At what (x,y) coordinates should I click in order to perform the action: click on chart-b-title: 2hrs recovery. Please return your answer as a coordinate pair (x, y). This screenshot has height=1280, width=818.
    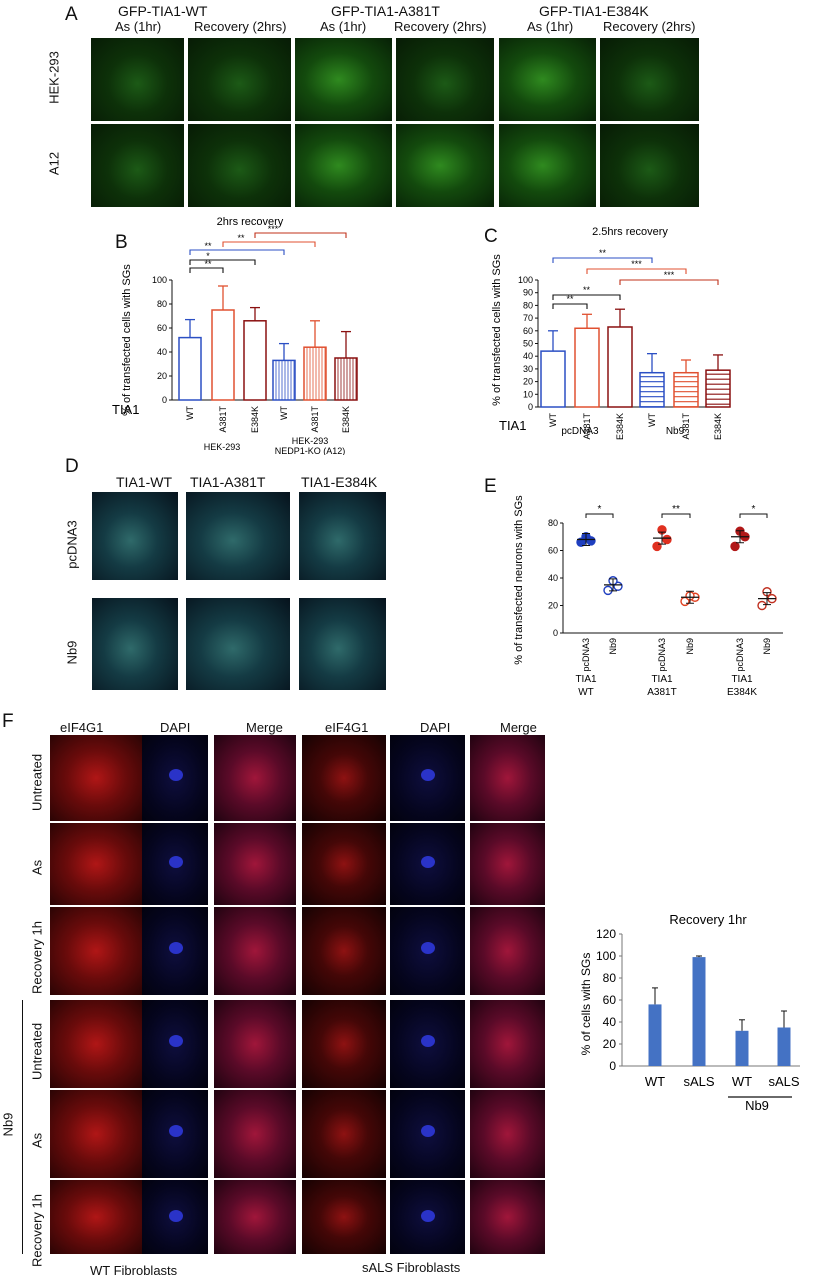
    Looking at the image, I should click on (250, 222).